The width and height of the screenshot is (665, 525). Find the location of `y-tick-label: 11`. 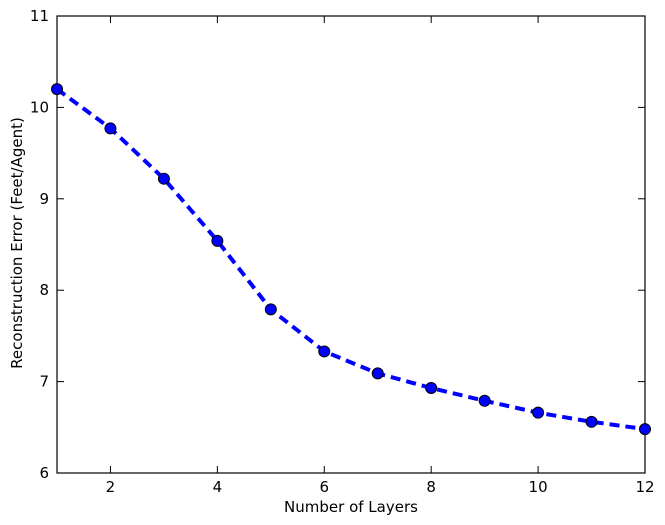

y-tick-label: 11 is located at coordinates (39, 16).